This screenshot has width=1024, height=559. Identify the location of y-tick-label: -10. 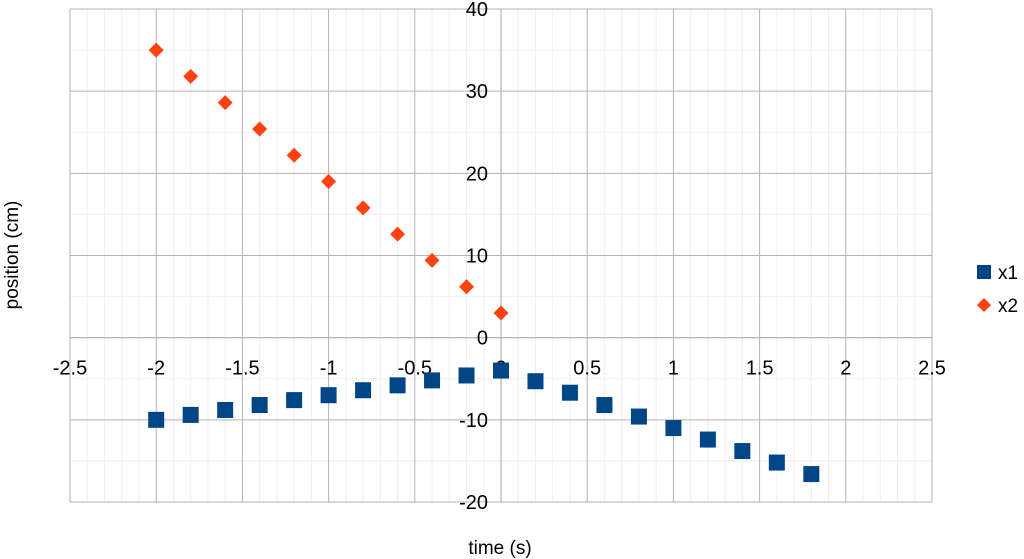
(473, 421).